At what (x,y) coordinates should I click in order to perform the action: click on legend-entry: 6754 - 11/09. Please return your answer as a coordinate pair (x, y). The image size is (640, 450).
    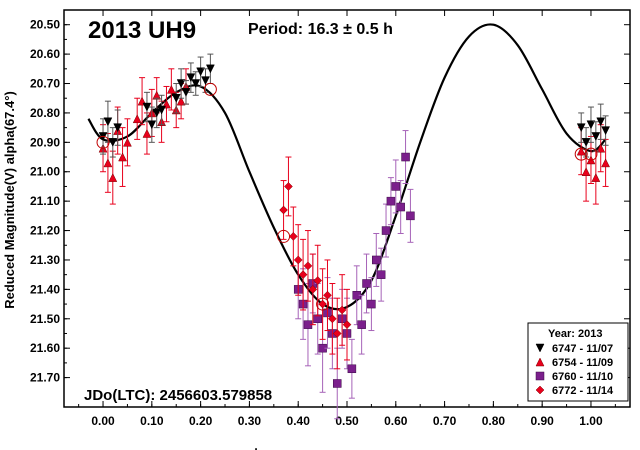
    Looking at the image, I should click on (582, 363).